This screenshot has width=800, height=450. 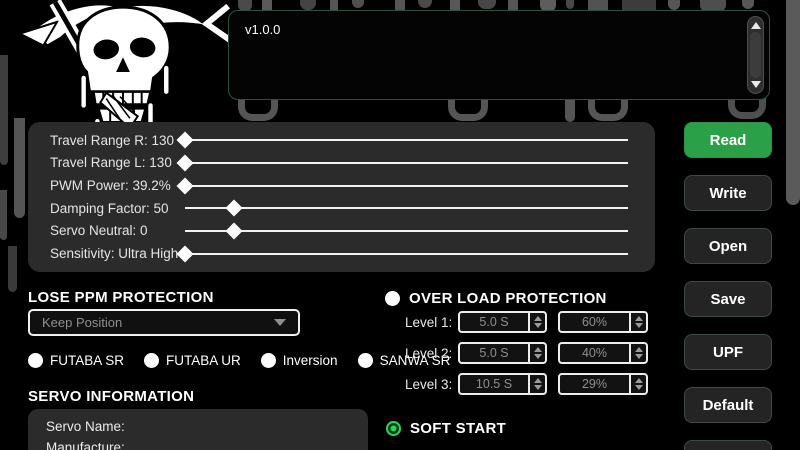 I want to click on overload-level-3-row: Level 3: 10.5 S 29%, so click(x=526, y=384).